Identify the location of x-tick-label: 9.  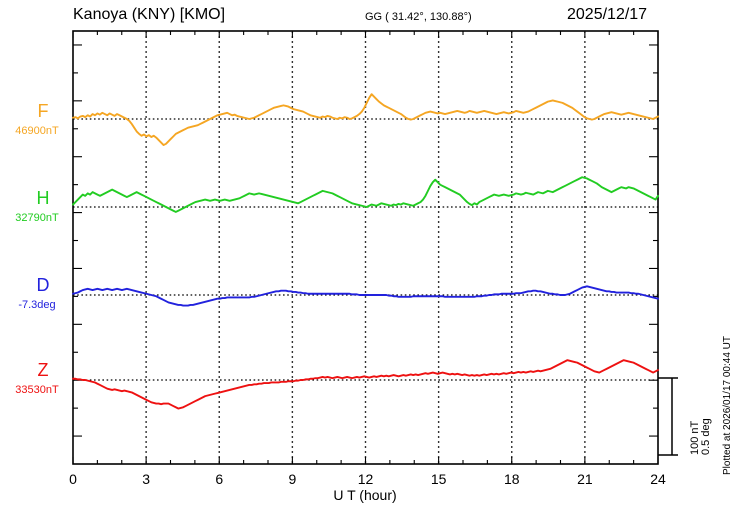
(292, 479).